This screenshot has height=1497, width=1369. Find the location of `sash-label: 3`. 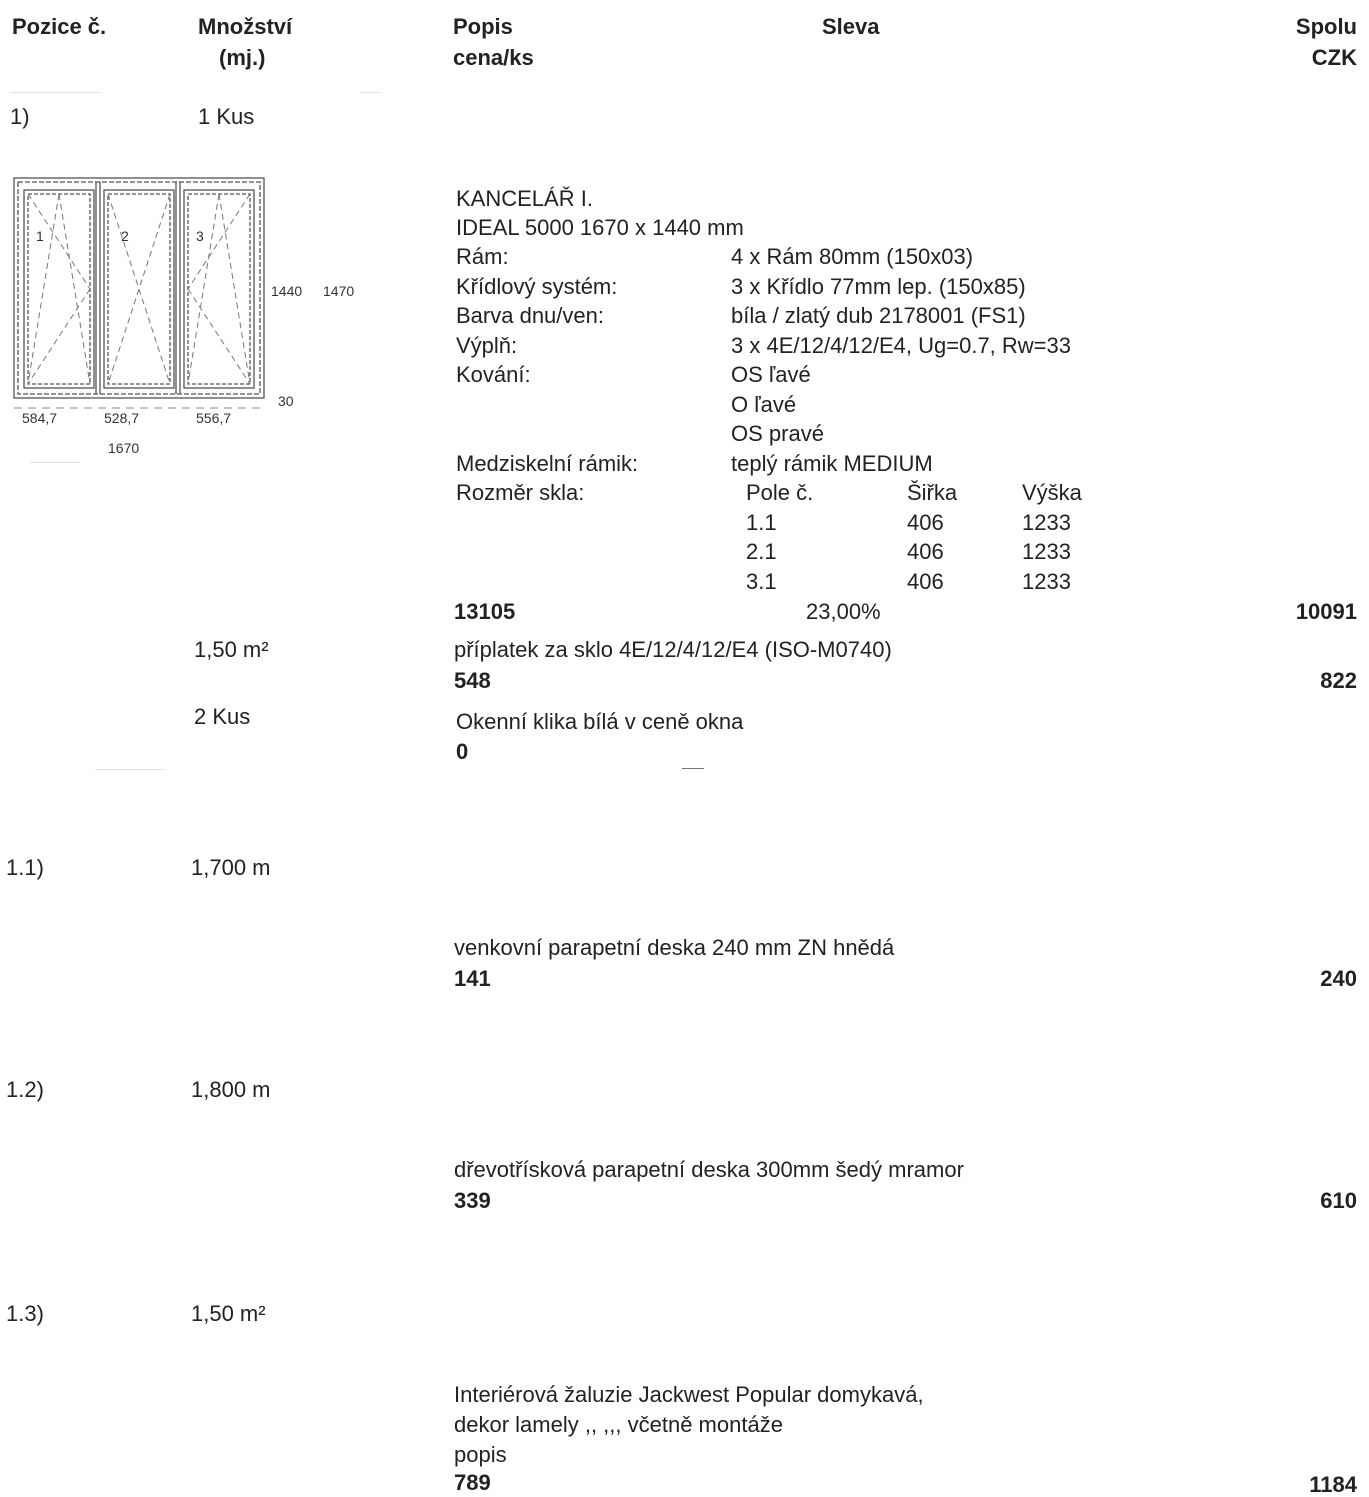

sash-label: 3 is located at coordinates (200, 236).